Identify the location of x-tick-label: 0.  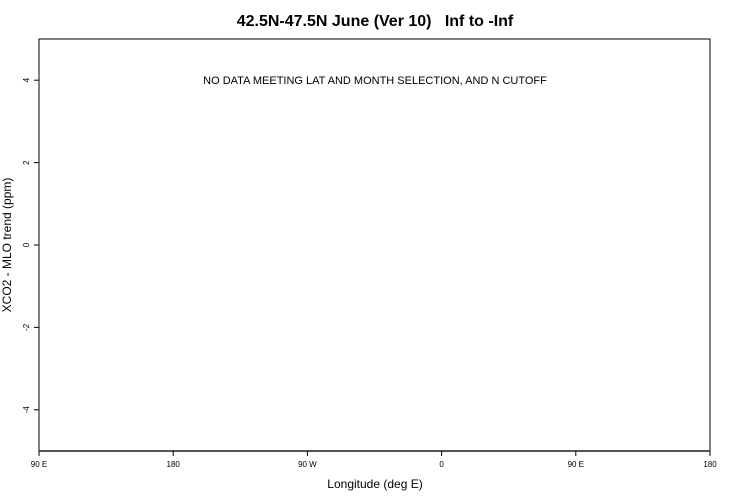
(441, 464).